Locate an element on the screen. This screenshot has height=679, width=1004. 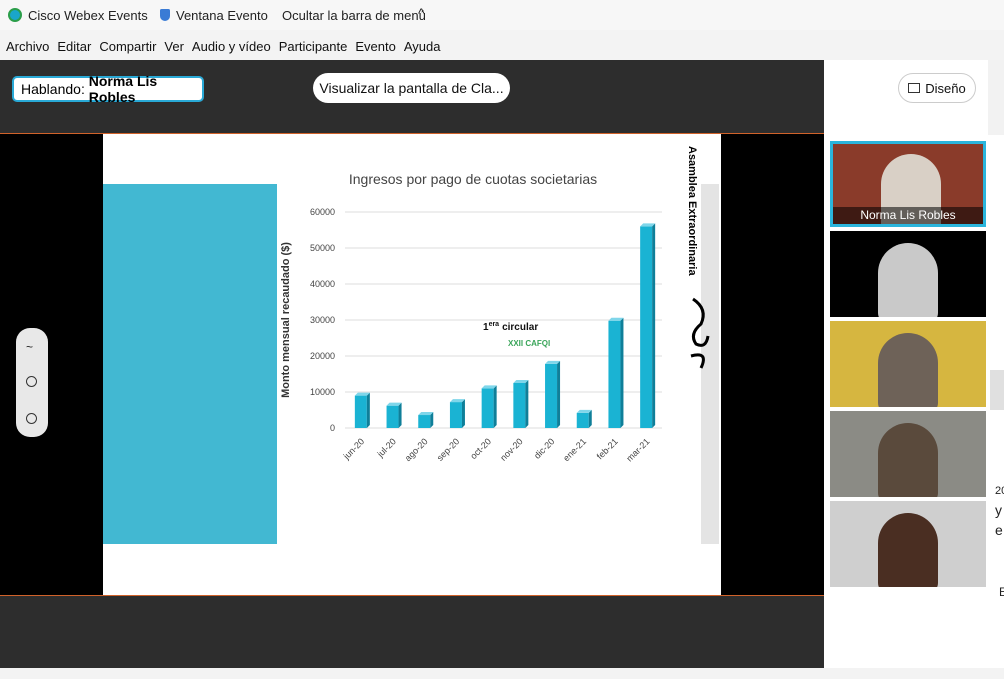
annotation: 1era circular is located at coordinates (510, 327).